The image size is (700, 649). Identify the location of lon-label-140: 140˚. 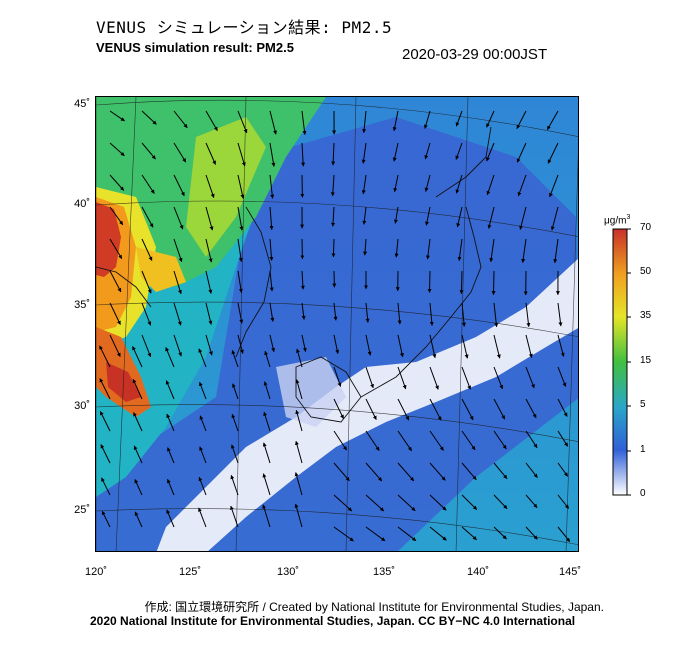
(478, 572).